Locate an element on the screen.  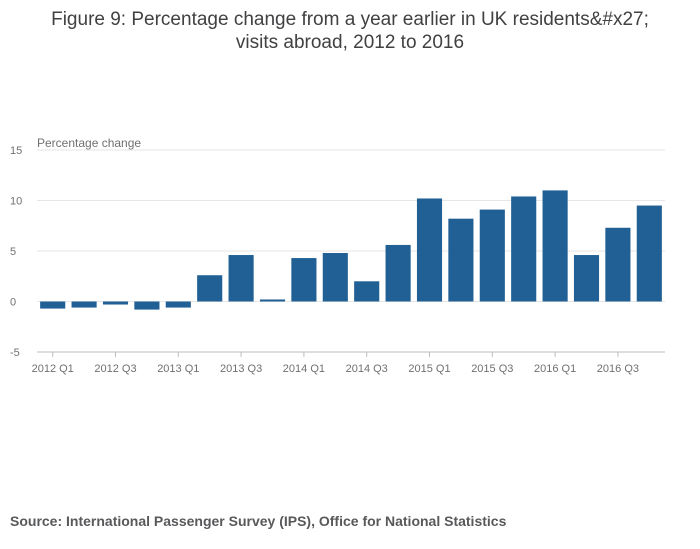
y-tick-label: 15 is located at coordinates (16, 151).